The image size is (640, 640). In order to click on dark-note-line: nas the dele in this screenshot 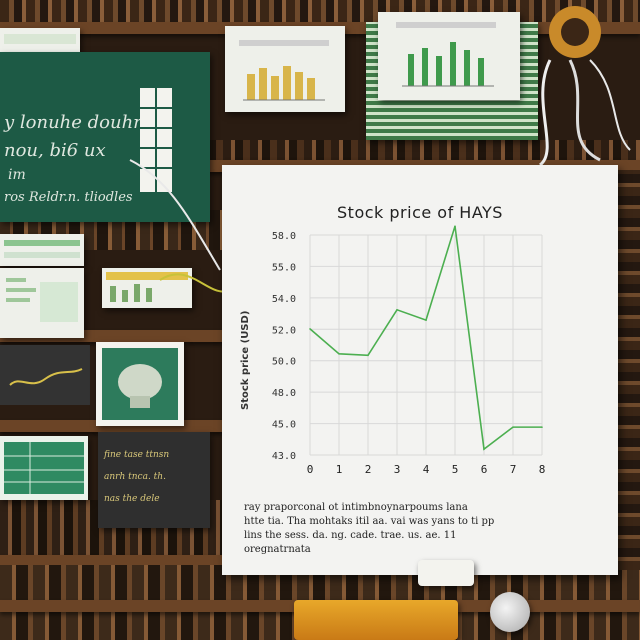, I will do `click(132, 499)`.